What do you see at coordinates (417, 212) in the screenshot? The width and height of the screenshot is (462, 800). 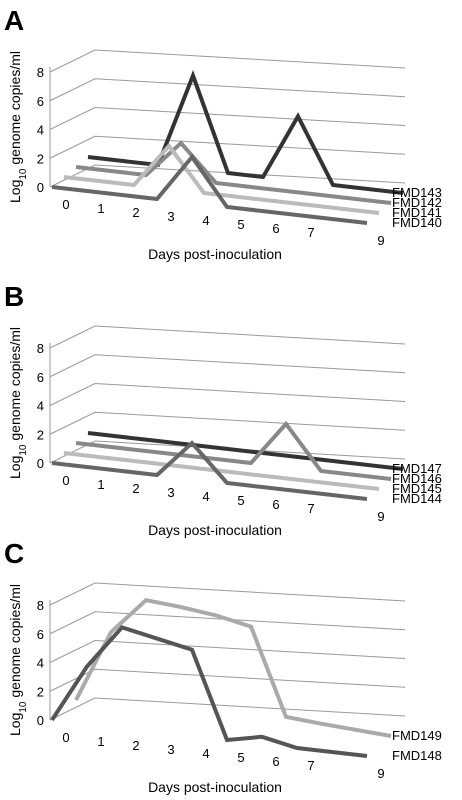 I see `legend-label: FMD141` at bounding box center [417, 212].